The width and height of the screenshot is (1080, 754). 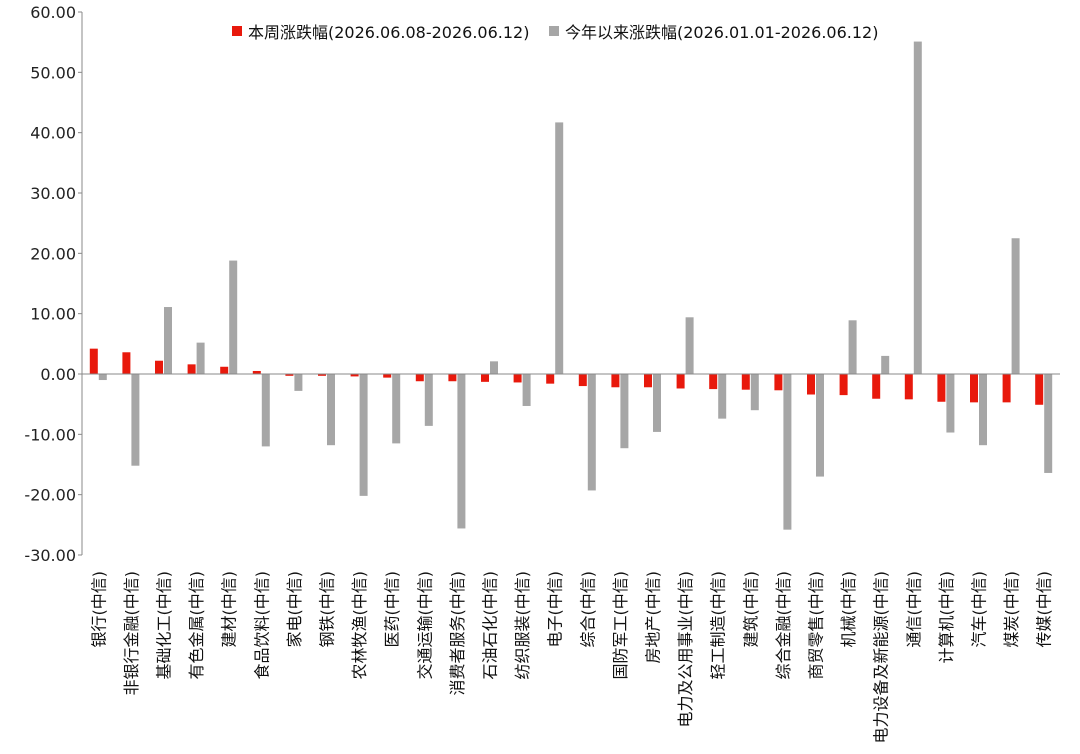 What do you see at coordinates (1044, 609) in the screenshot?
I see `x-category-label: 传媒(中信)` at bounding box center [1044, 609].